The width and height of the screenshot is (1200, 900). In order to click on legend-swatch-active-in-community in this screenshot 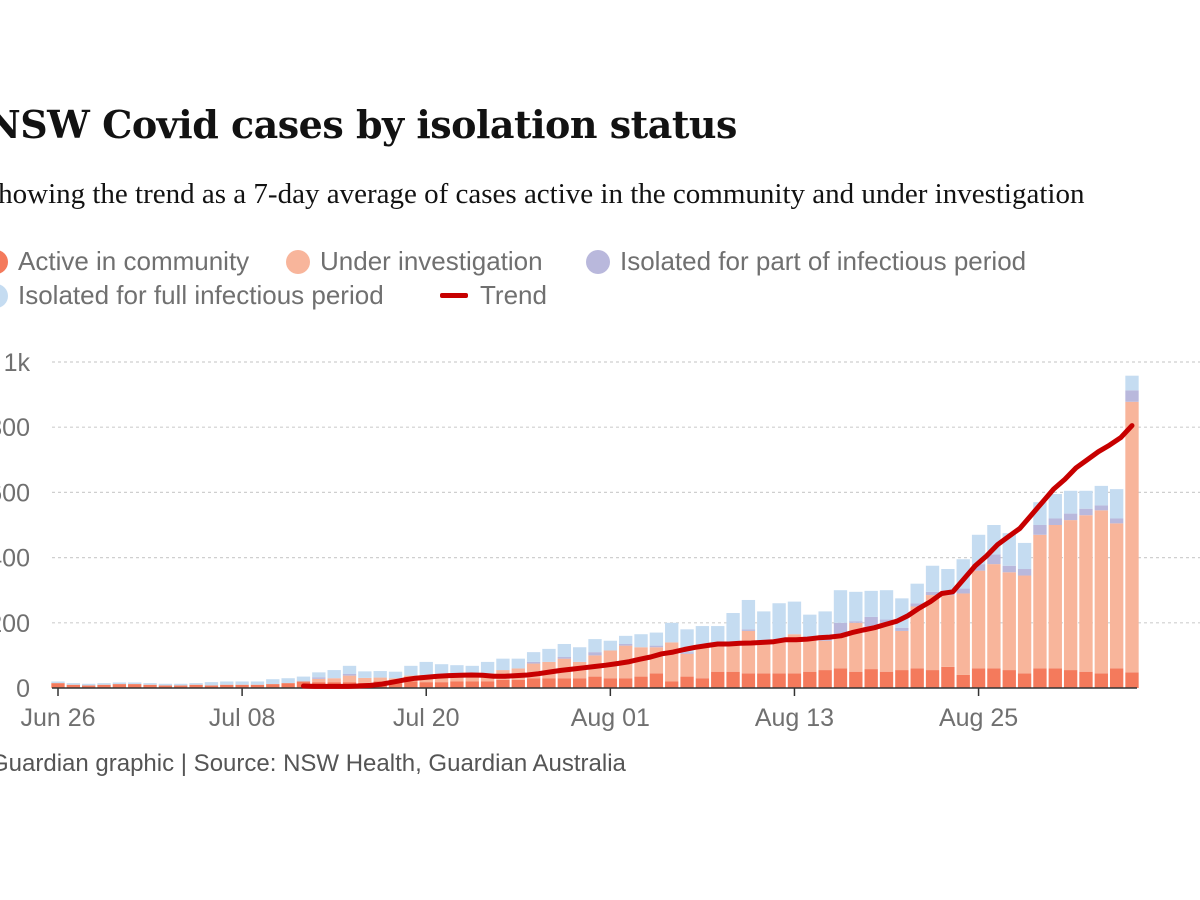, I will do `click(4, 261)`.